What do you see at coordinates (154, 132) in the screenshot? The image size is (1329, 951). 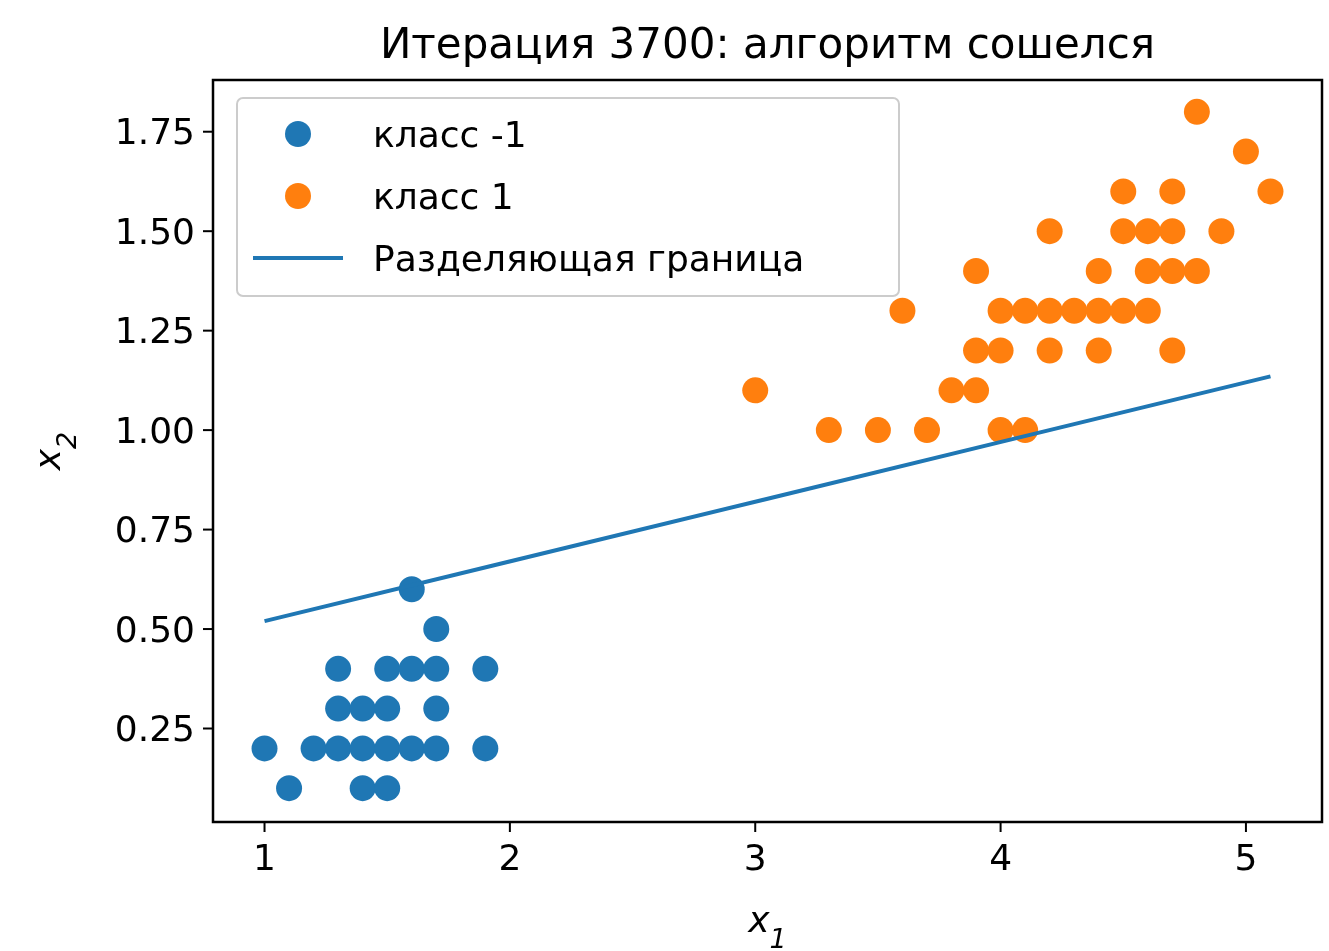 I see `y-tick-label: 1.75` at bounding box center [154, 132].